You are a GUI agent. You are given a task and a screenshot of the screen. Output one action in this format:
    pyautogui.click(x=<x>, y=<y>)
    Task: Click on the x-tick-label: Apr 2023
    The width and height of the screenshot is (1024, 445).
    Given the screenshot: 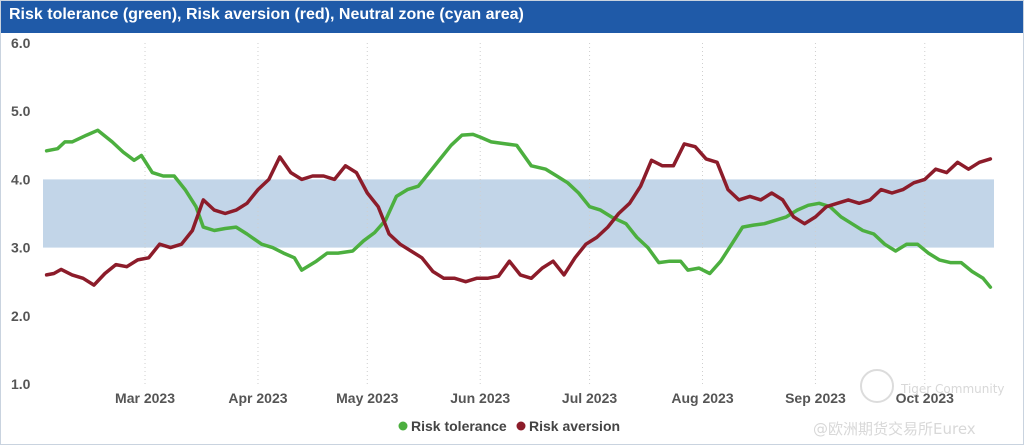 What is the action you would take?
    pyautogui.click(x=257, y=398)
    